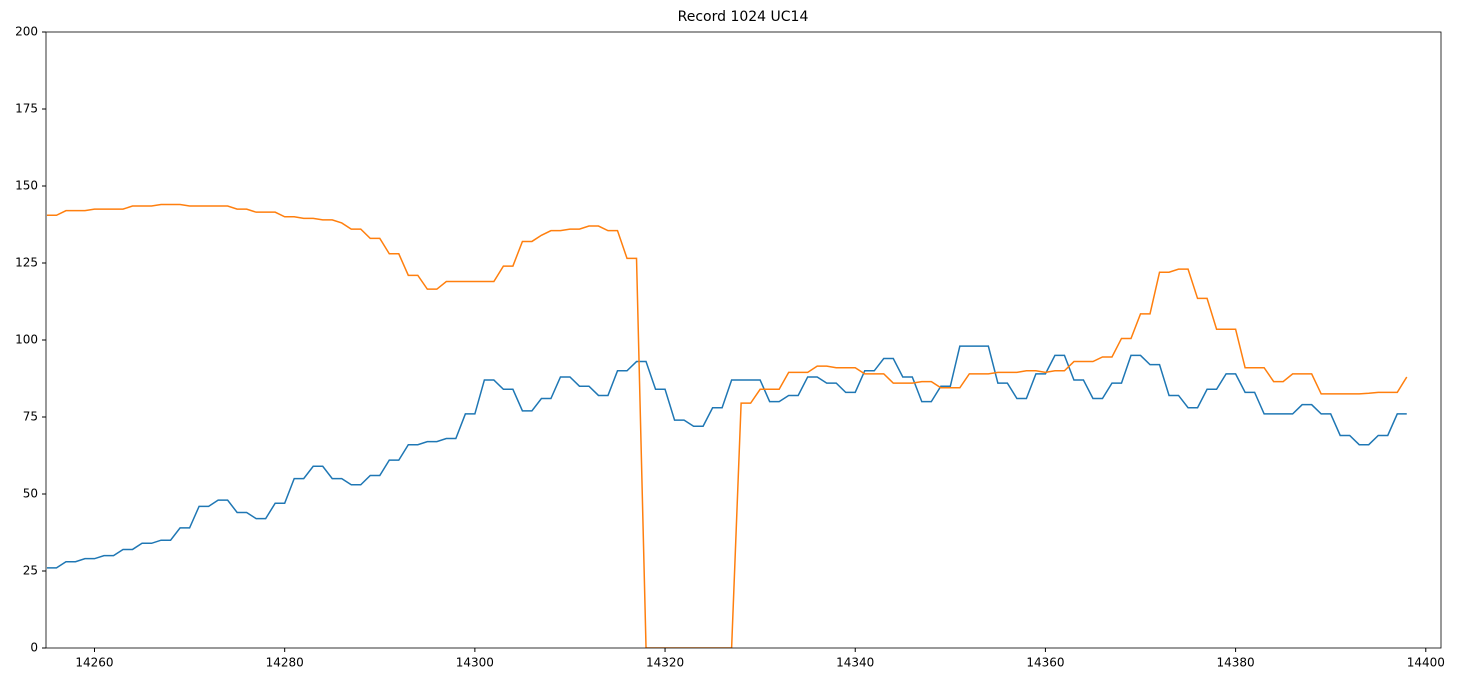 This screenshot has width=1463, height=682. I want to click on y-tick-label: 25, so click(30, 571).